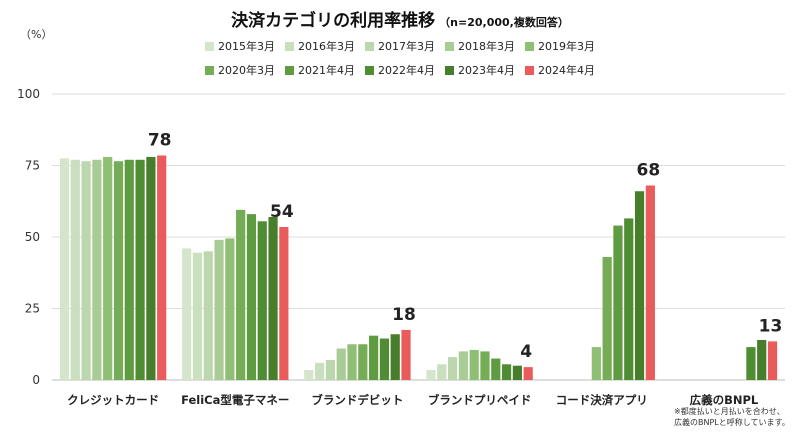 Image resolution: width=800 pixels, height=433 pixels. What do you see at coordinates (36, 380) in the screenshot?
I see `y-tick-label: 0` at bounding box center [36, 380].